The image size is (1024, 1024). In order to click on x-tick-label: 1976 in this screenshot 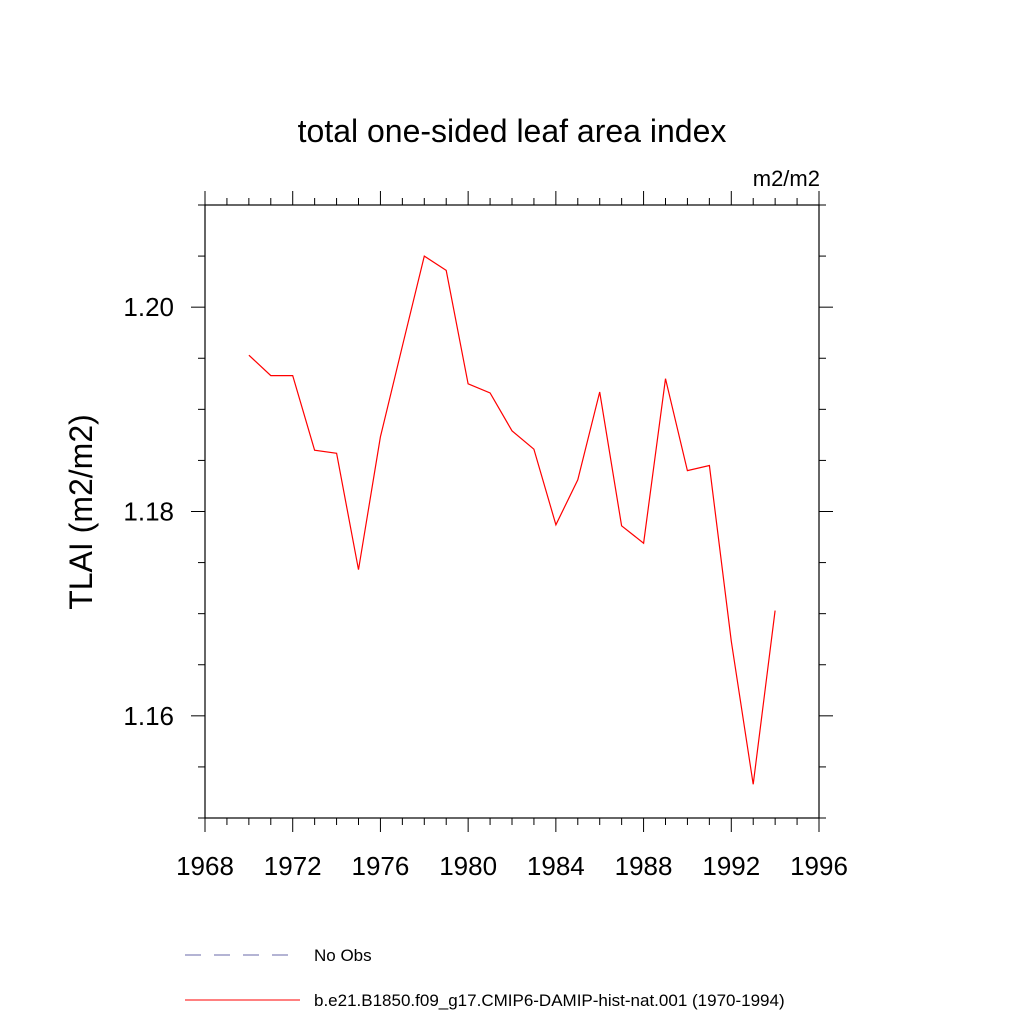, I will do `click(381, 866)`.